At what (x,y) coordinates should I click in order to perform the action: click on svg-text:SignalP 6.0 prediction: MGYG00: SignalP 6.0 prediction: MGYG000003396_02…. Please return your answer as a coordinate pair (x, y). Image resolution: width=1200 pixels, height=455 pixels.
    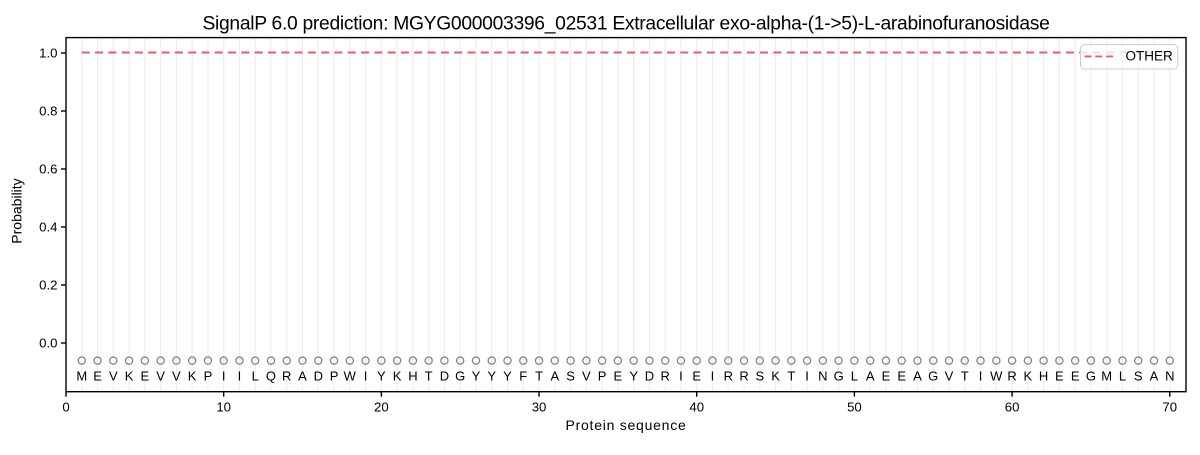
    Looking at the image, I should click on (625, 23).